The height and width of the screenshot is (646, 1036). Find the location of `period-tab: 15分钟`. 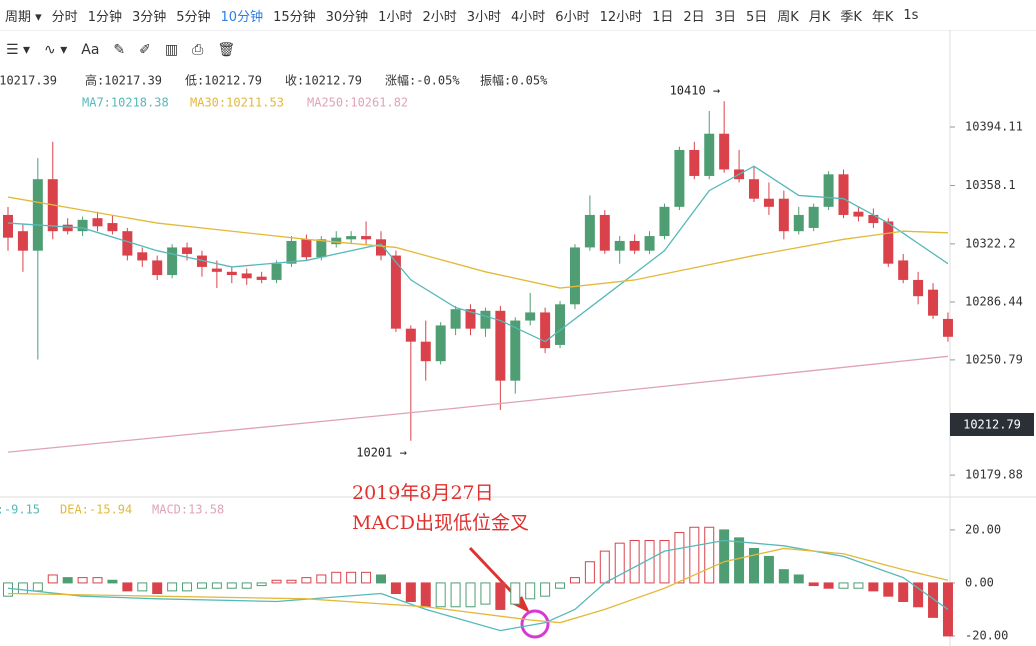

period-tab: 15分钟 is located at coordinates (294, 17).